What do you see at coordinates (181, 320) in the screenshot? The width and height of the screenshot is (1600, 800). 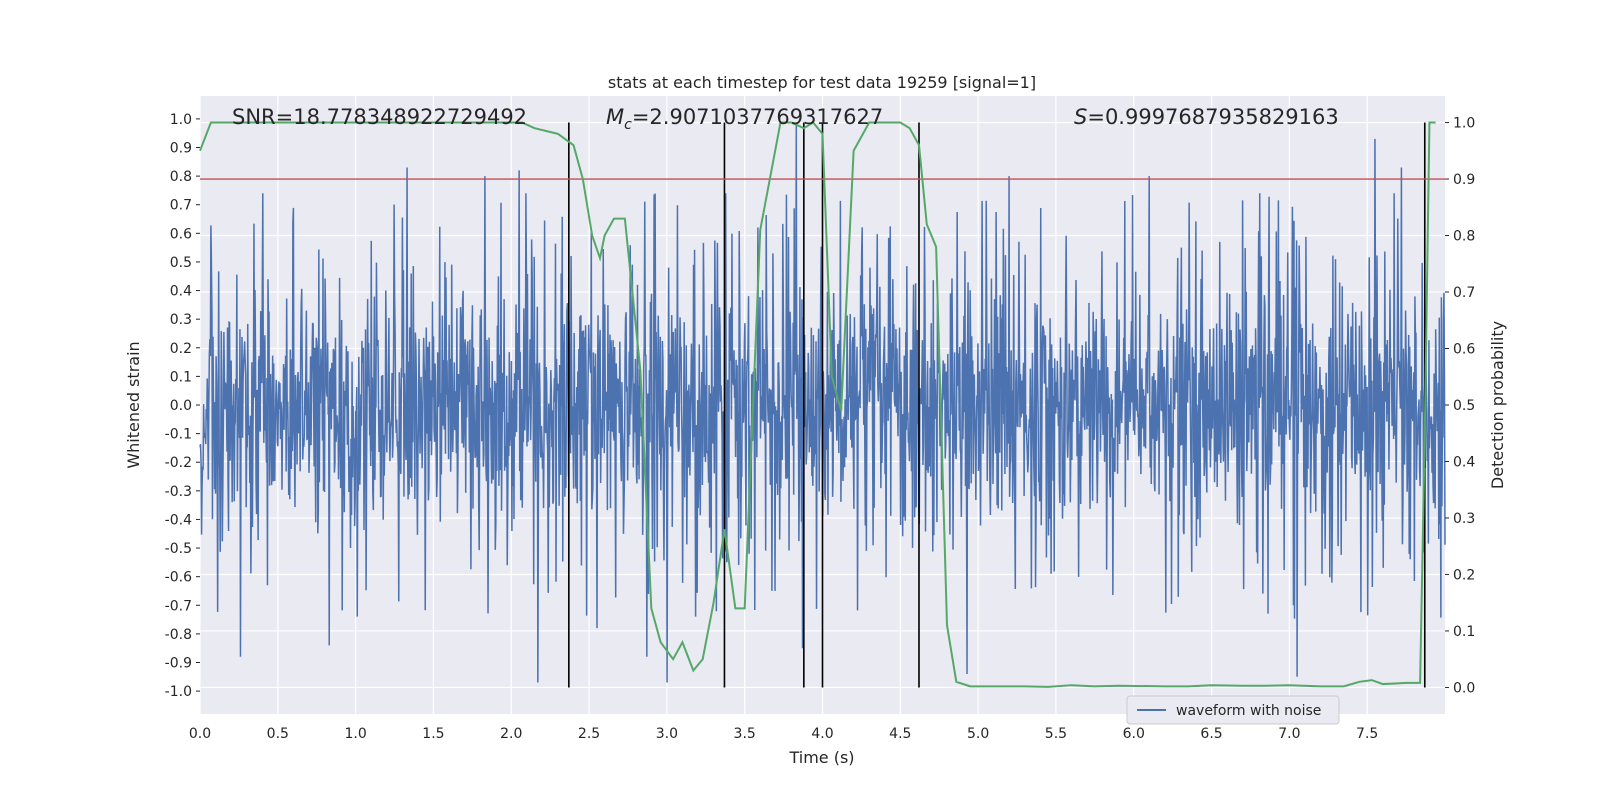 I see `y-tick-label: 0.3` at bounding box center [181, 320].